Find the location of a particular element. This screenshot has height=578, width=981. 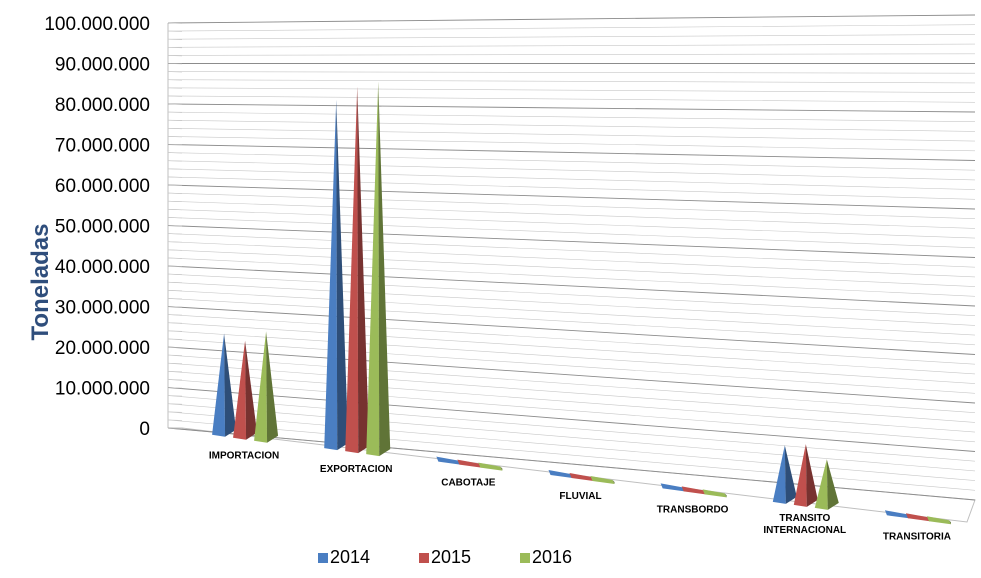

y-axis-title: Toneladas is located at coordinates (40, 282).